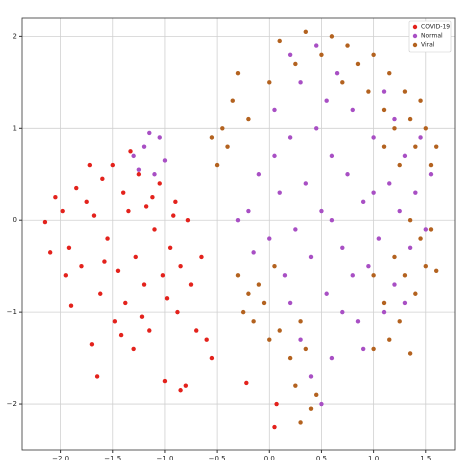 This screenshot has width=474, height=464. Describe the element at coordinates (12, 312) in the screenshot. I see `y-tick-label: −1` at that location.